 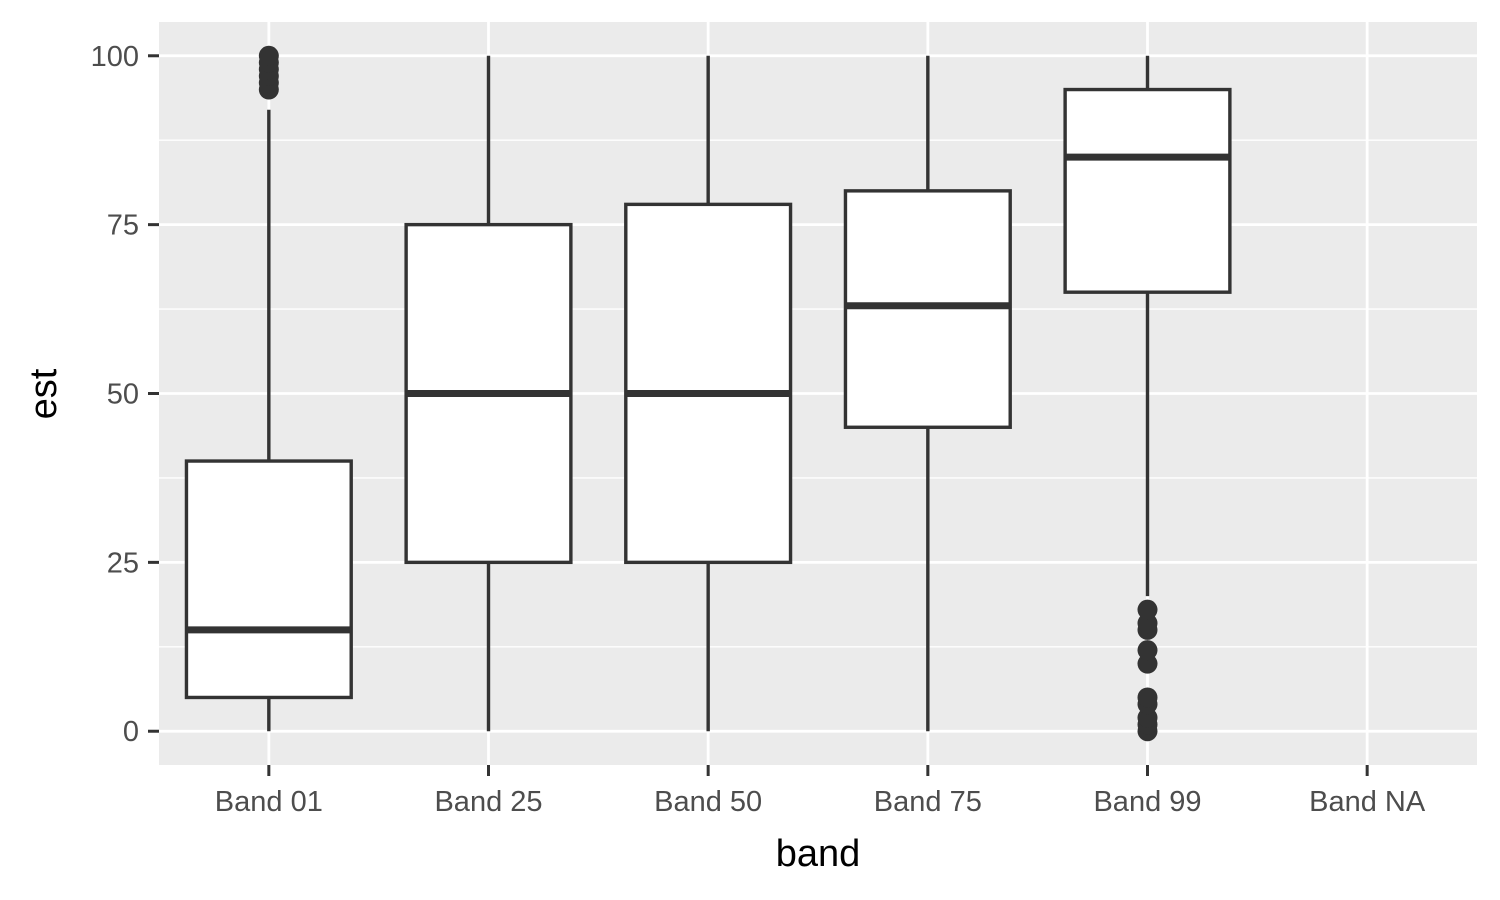 I want to click on x-tick-label: Band 75, so click(x=928, y=802).